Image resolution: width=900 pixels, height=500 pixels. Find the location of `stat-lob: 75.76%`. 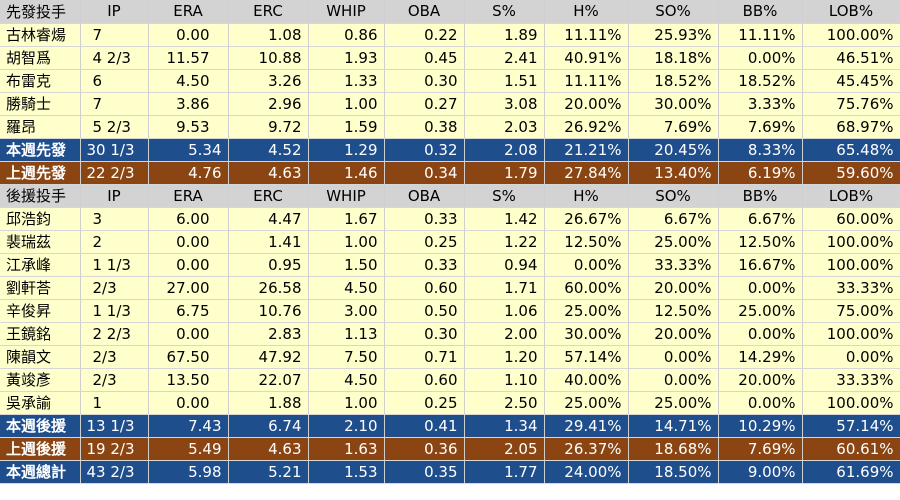

stat-lob: 75.76% is located at coordinates (851, 104).